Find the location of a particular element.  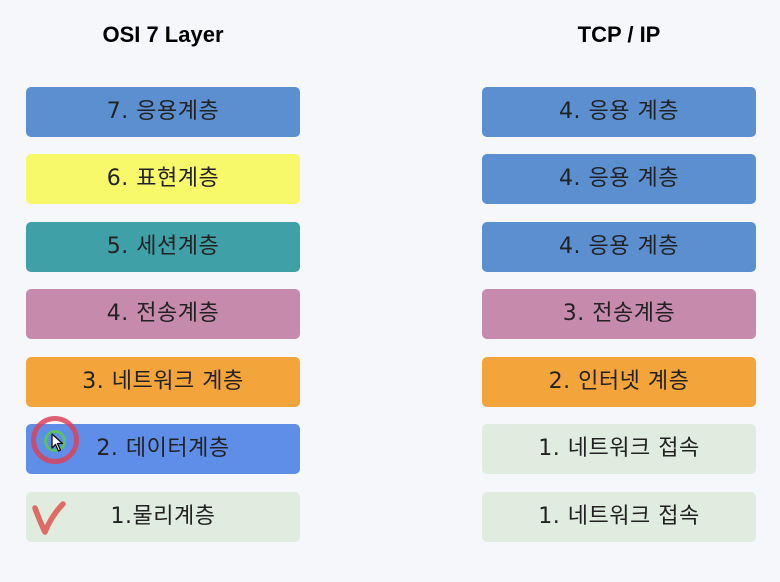

osi-layer-label: 7. 응용계층 is located at coordinates (163, 111).